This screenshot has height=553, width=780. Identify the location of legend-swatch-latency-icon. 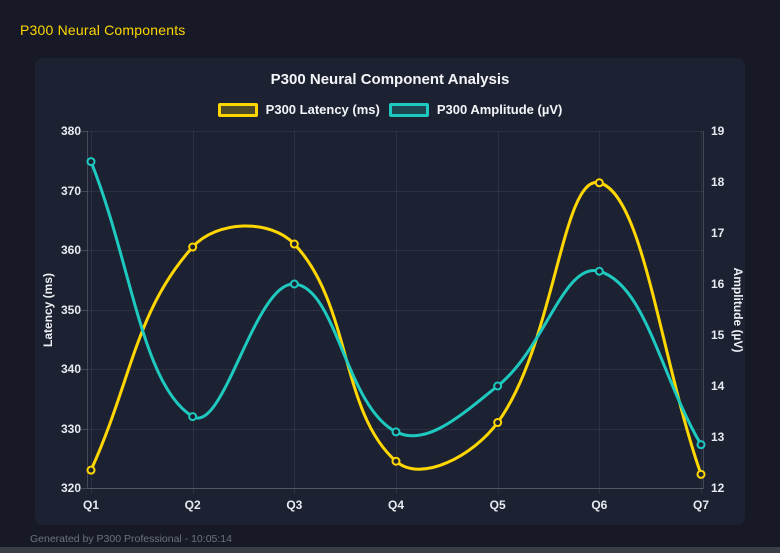
(237, 109).